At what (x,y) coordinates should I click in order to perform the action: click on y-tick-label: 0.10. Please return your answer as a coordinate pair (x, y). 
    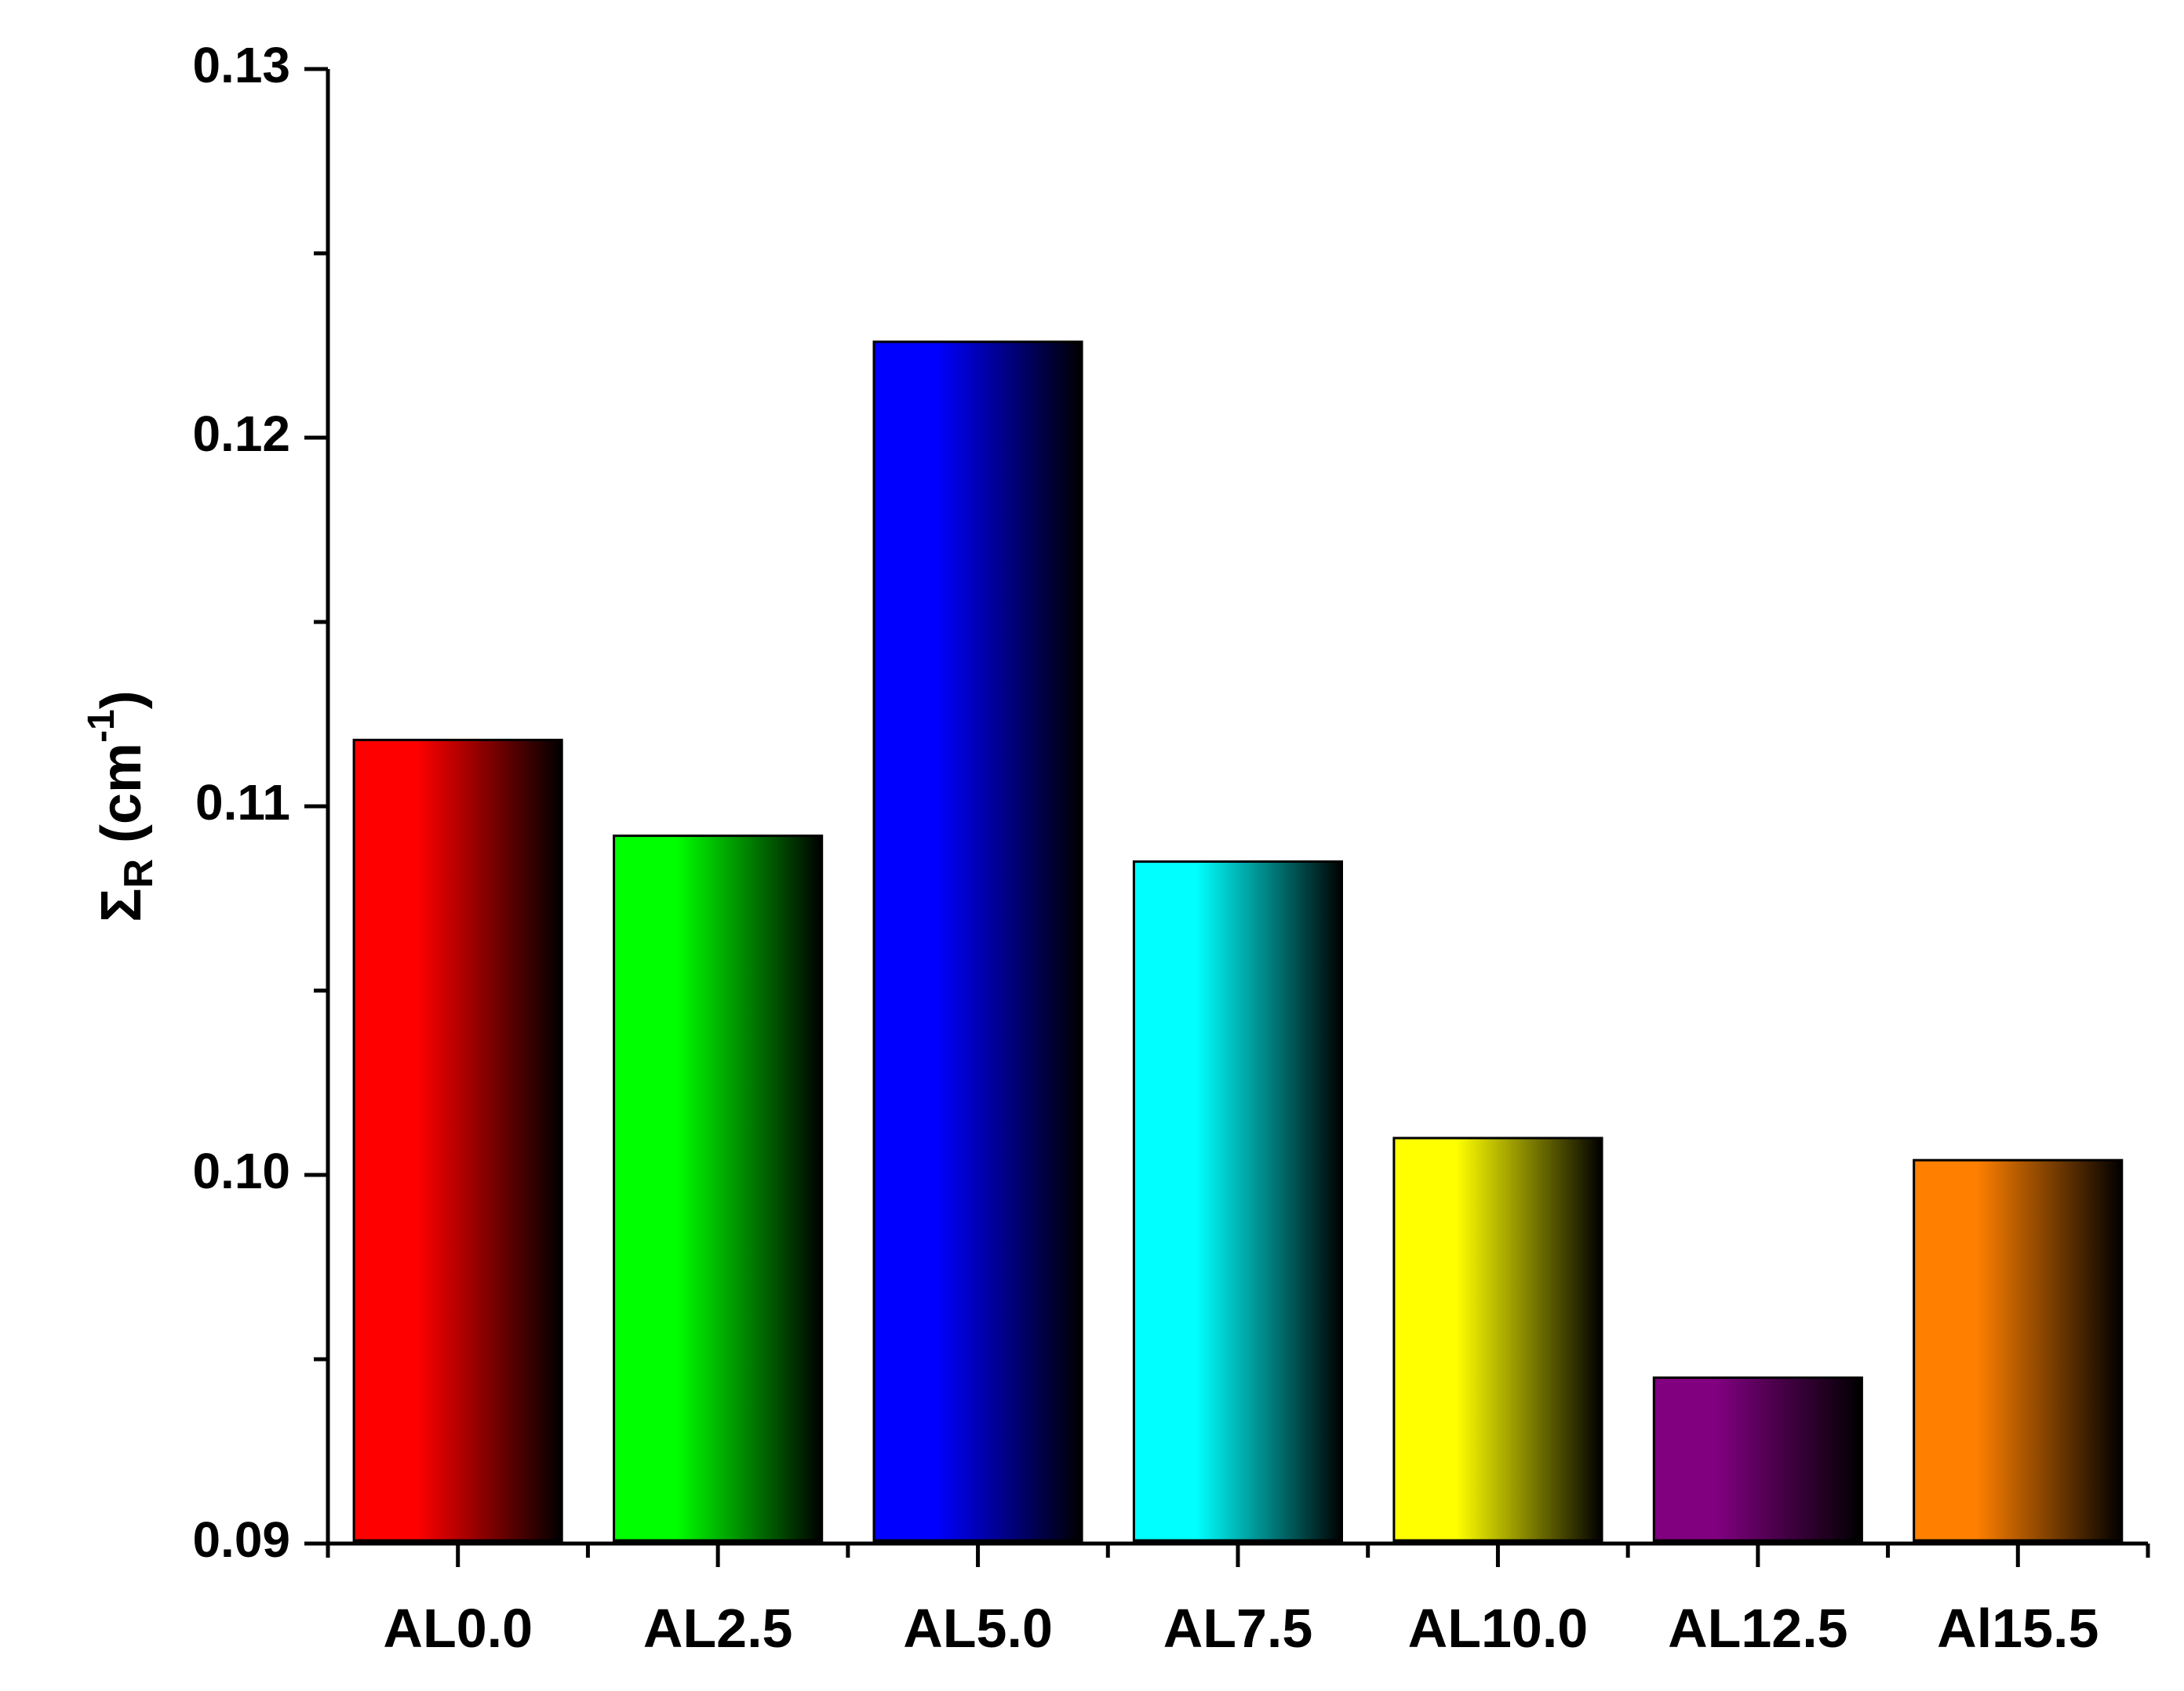
    Looking at the image, I should click on (241, 1171).